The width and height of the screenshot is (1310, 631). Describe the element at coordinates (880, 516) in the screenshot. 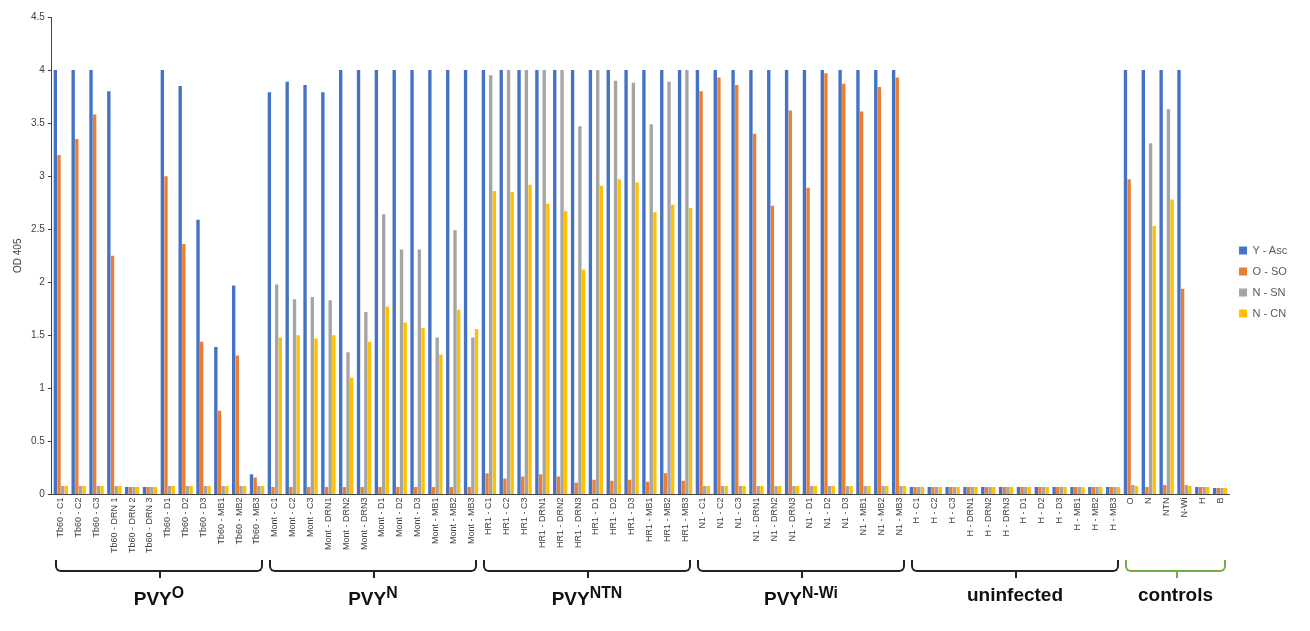

I see `x-tick-label: N1 - MB2` at that location.